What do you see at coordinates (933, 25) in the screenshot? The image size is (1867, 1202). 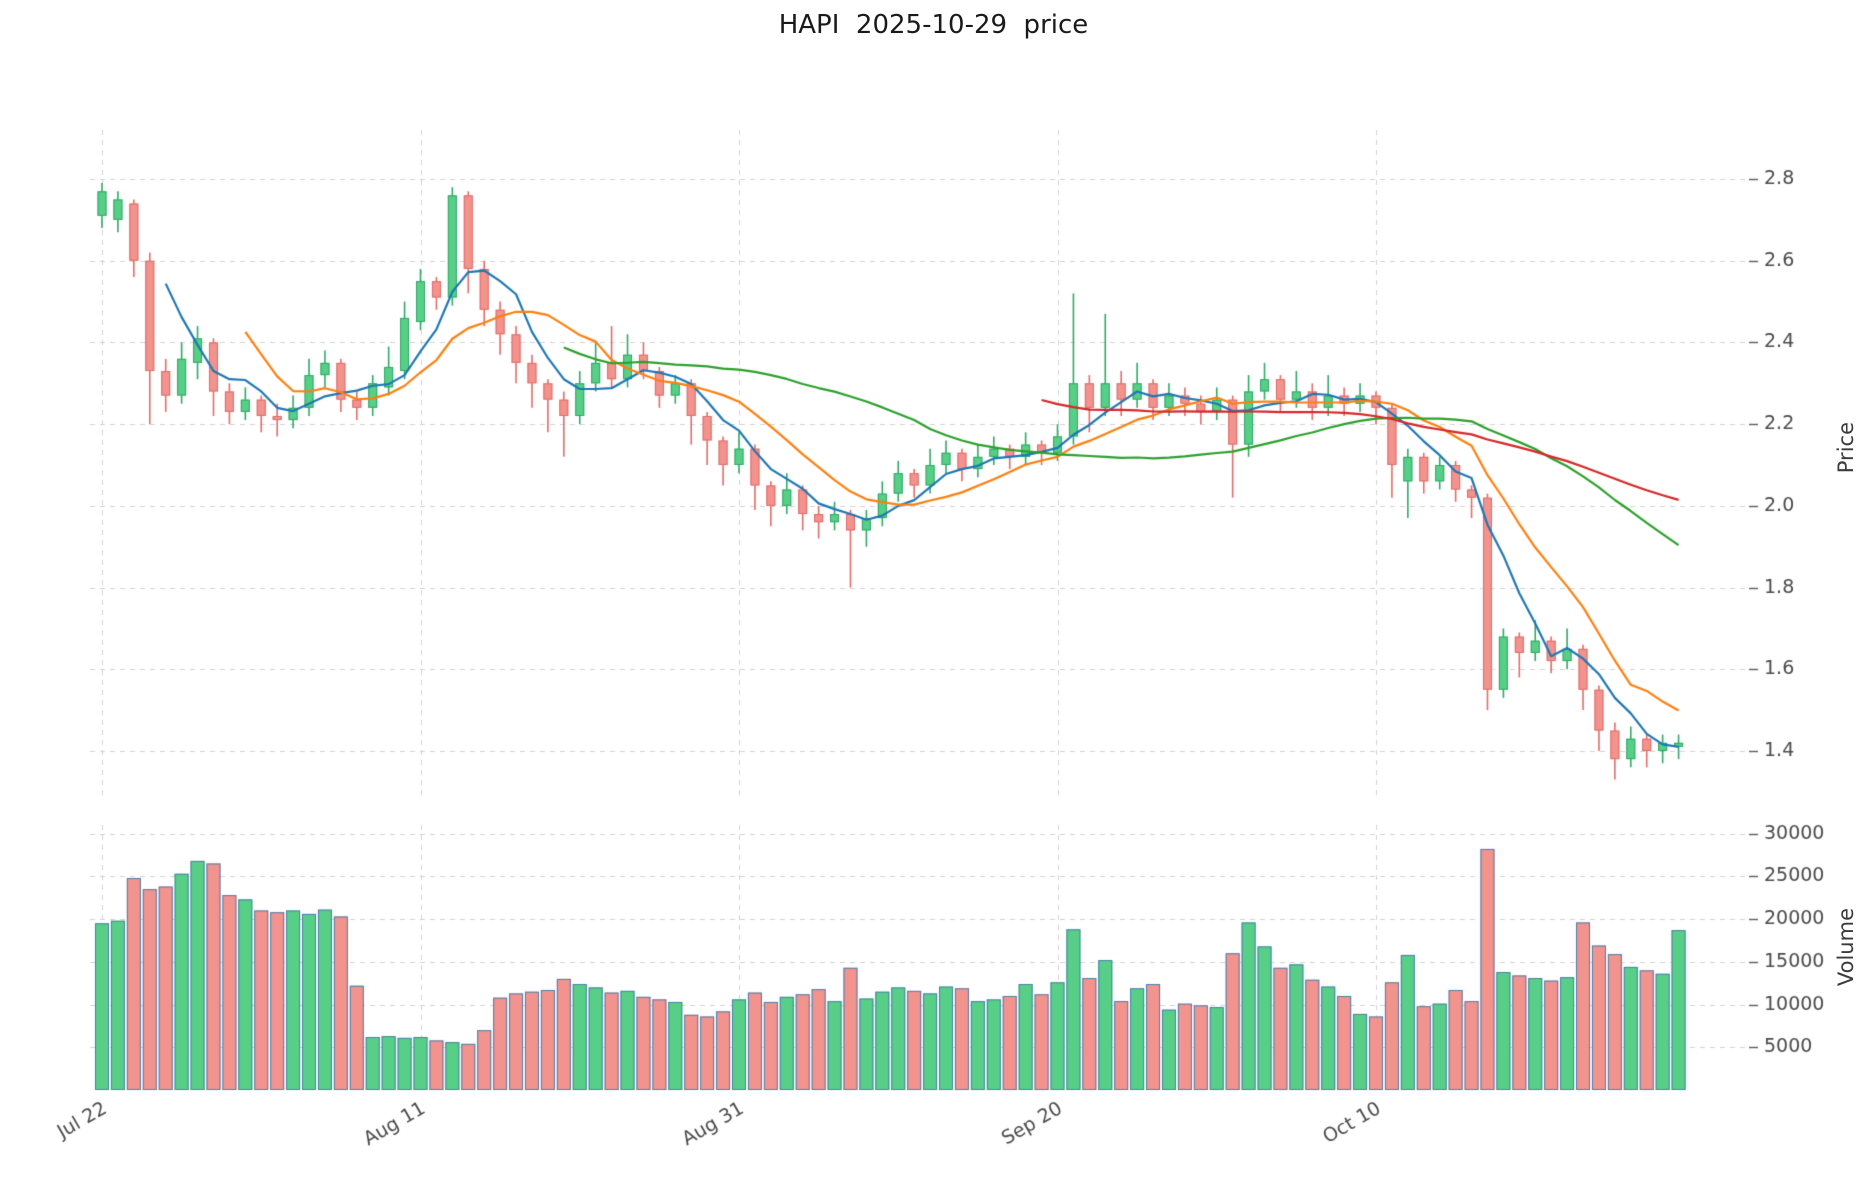 I see `chart-title: HAPI 2025-10-29 price` at bounding box center [933, 25].